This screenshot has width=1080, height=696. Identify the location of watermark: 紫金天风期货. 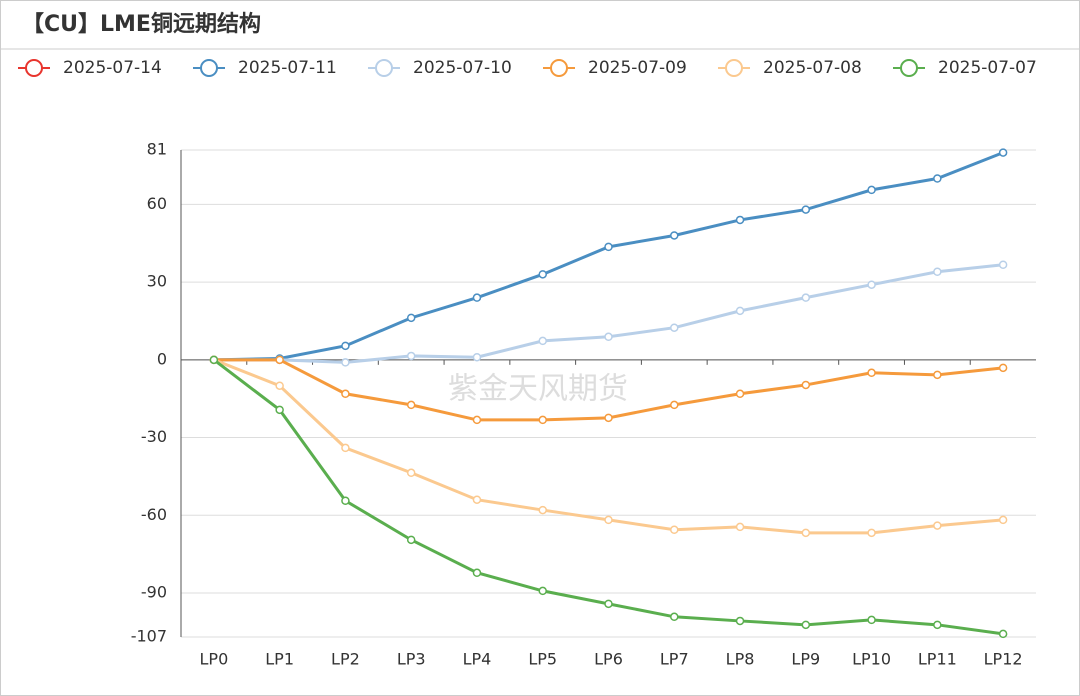
(538, 389).